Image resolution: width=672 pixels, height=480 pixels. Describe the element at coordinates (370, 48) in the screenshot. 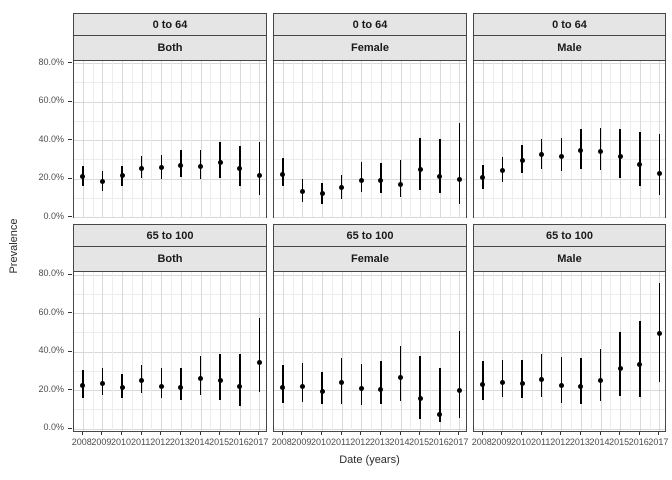

I see `facet-strip-sex: Female` at that location.